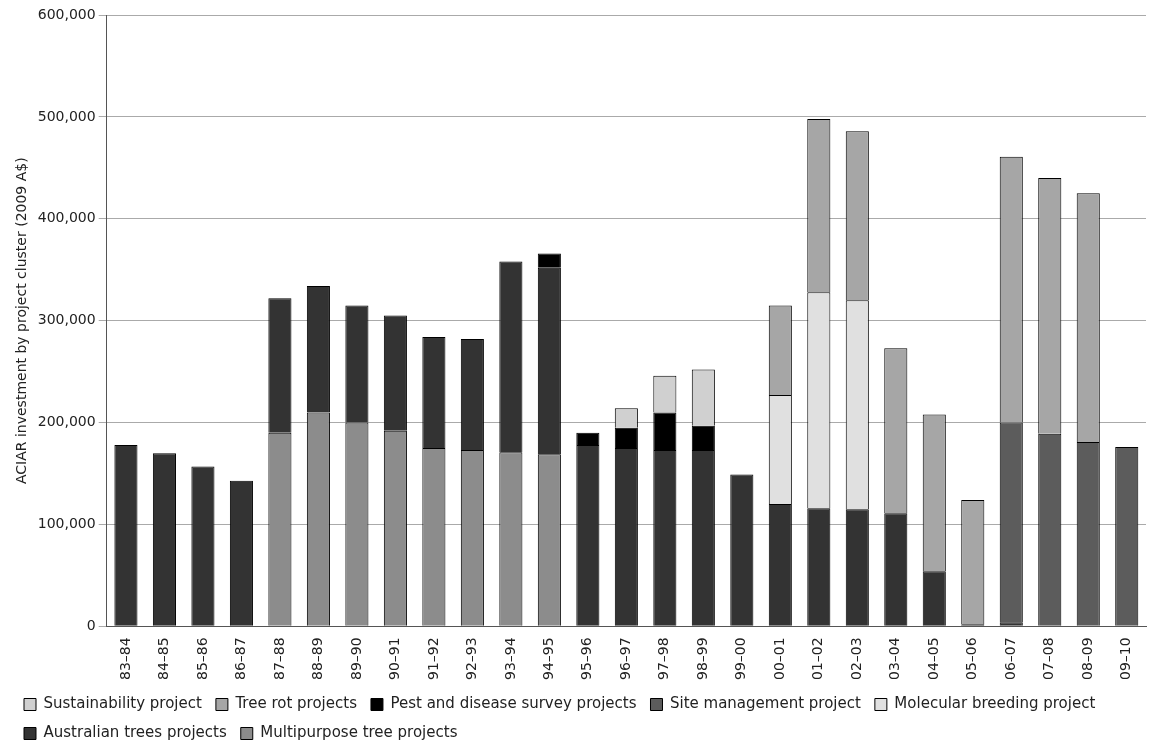 This screenshot has height=756, width=1166. What do you see at coordinates (1125, 659) in the screenshot?
I see `x-tick-label: 09–10` at bounding box center [1125, 659].